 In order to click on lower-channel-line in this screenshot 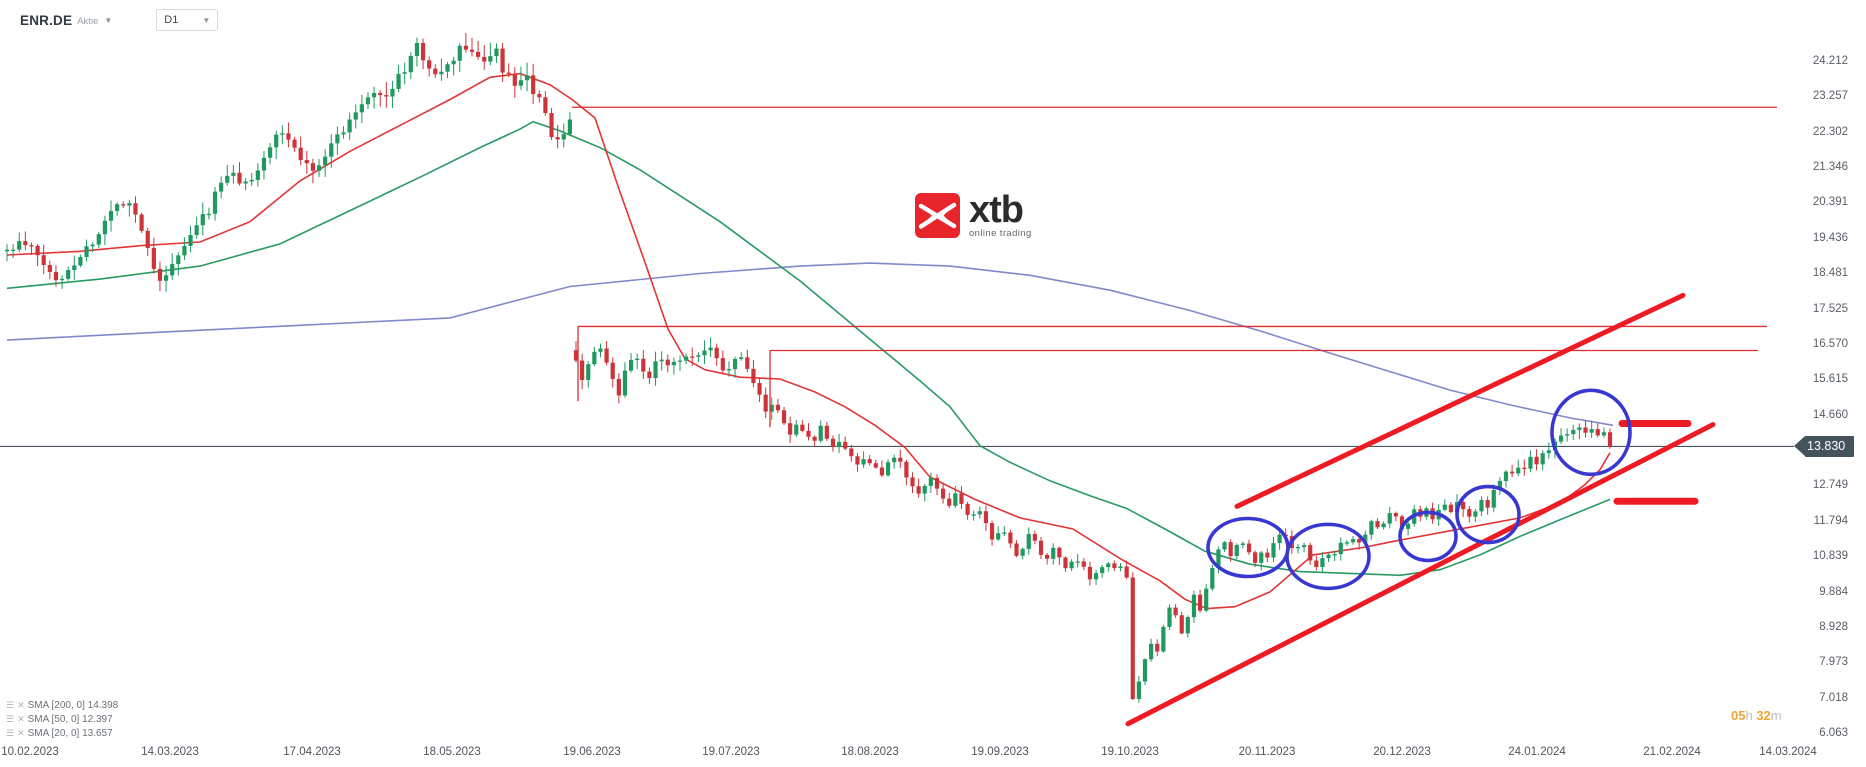, I will do `click(1420, 574)`.